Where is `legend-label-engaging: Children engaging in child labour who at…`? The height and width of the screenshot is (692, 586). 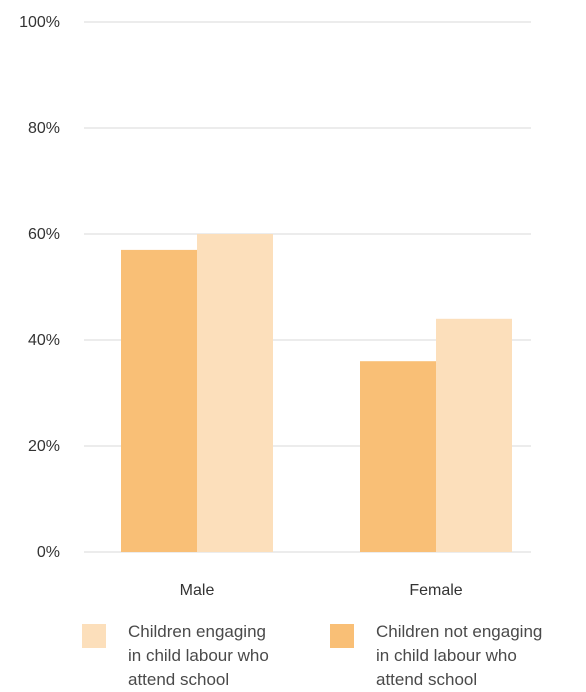 legend-label-engaging: Children engaging in child labour who at… is located at coordinates (198, 655).